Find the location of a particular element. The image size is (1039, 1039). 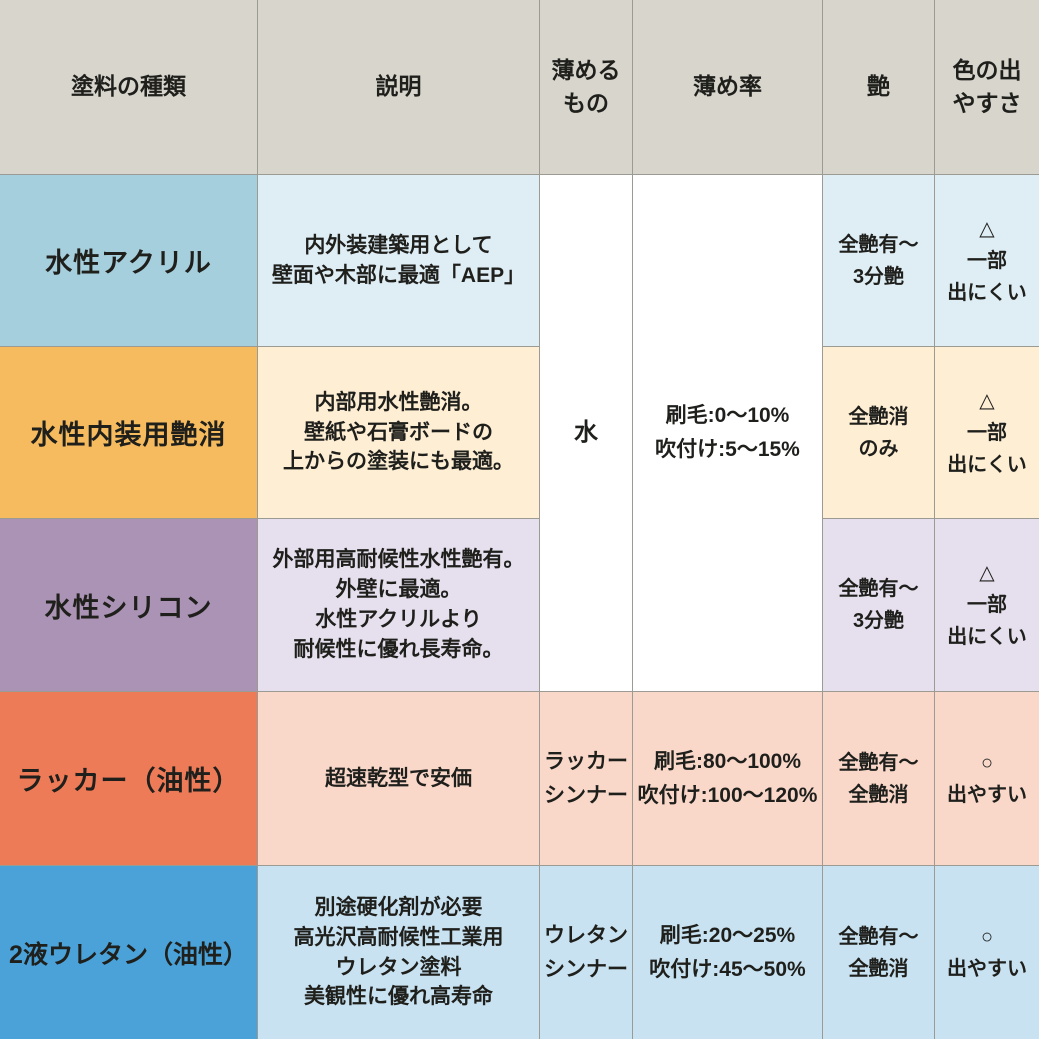

paint-name-cell: ラッカー（油性） is located at coordinates (128, 778).